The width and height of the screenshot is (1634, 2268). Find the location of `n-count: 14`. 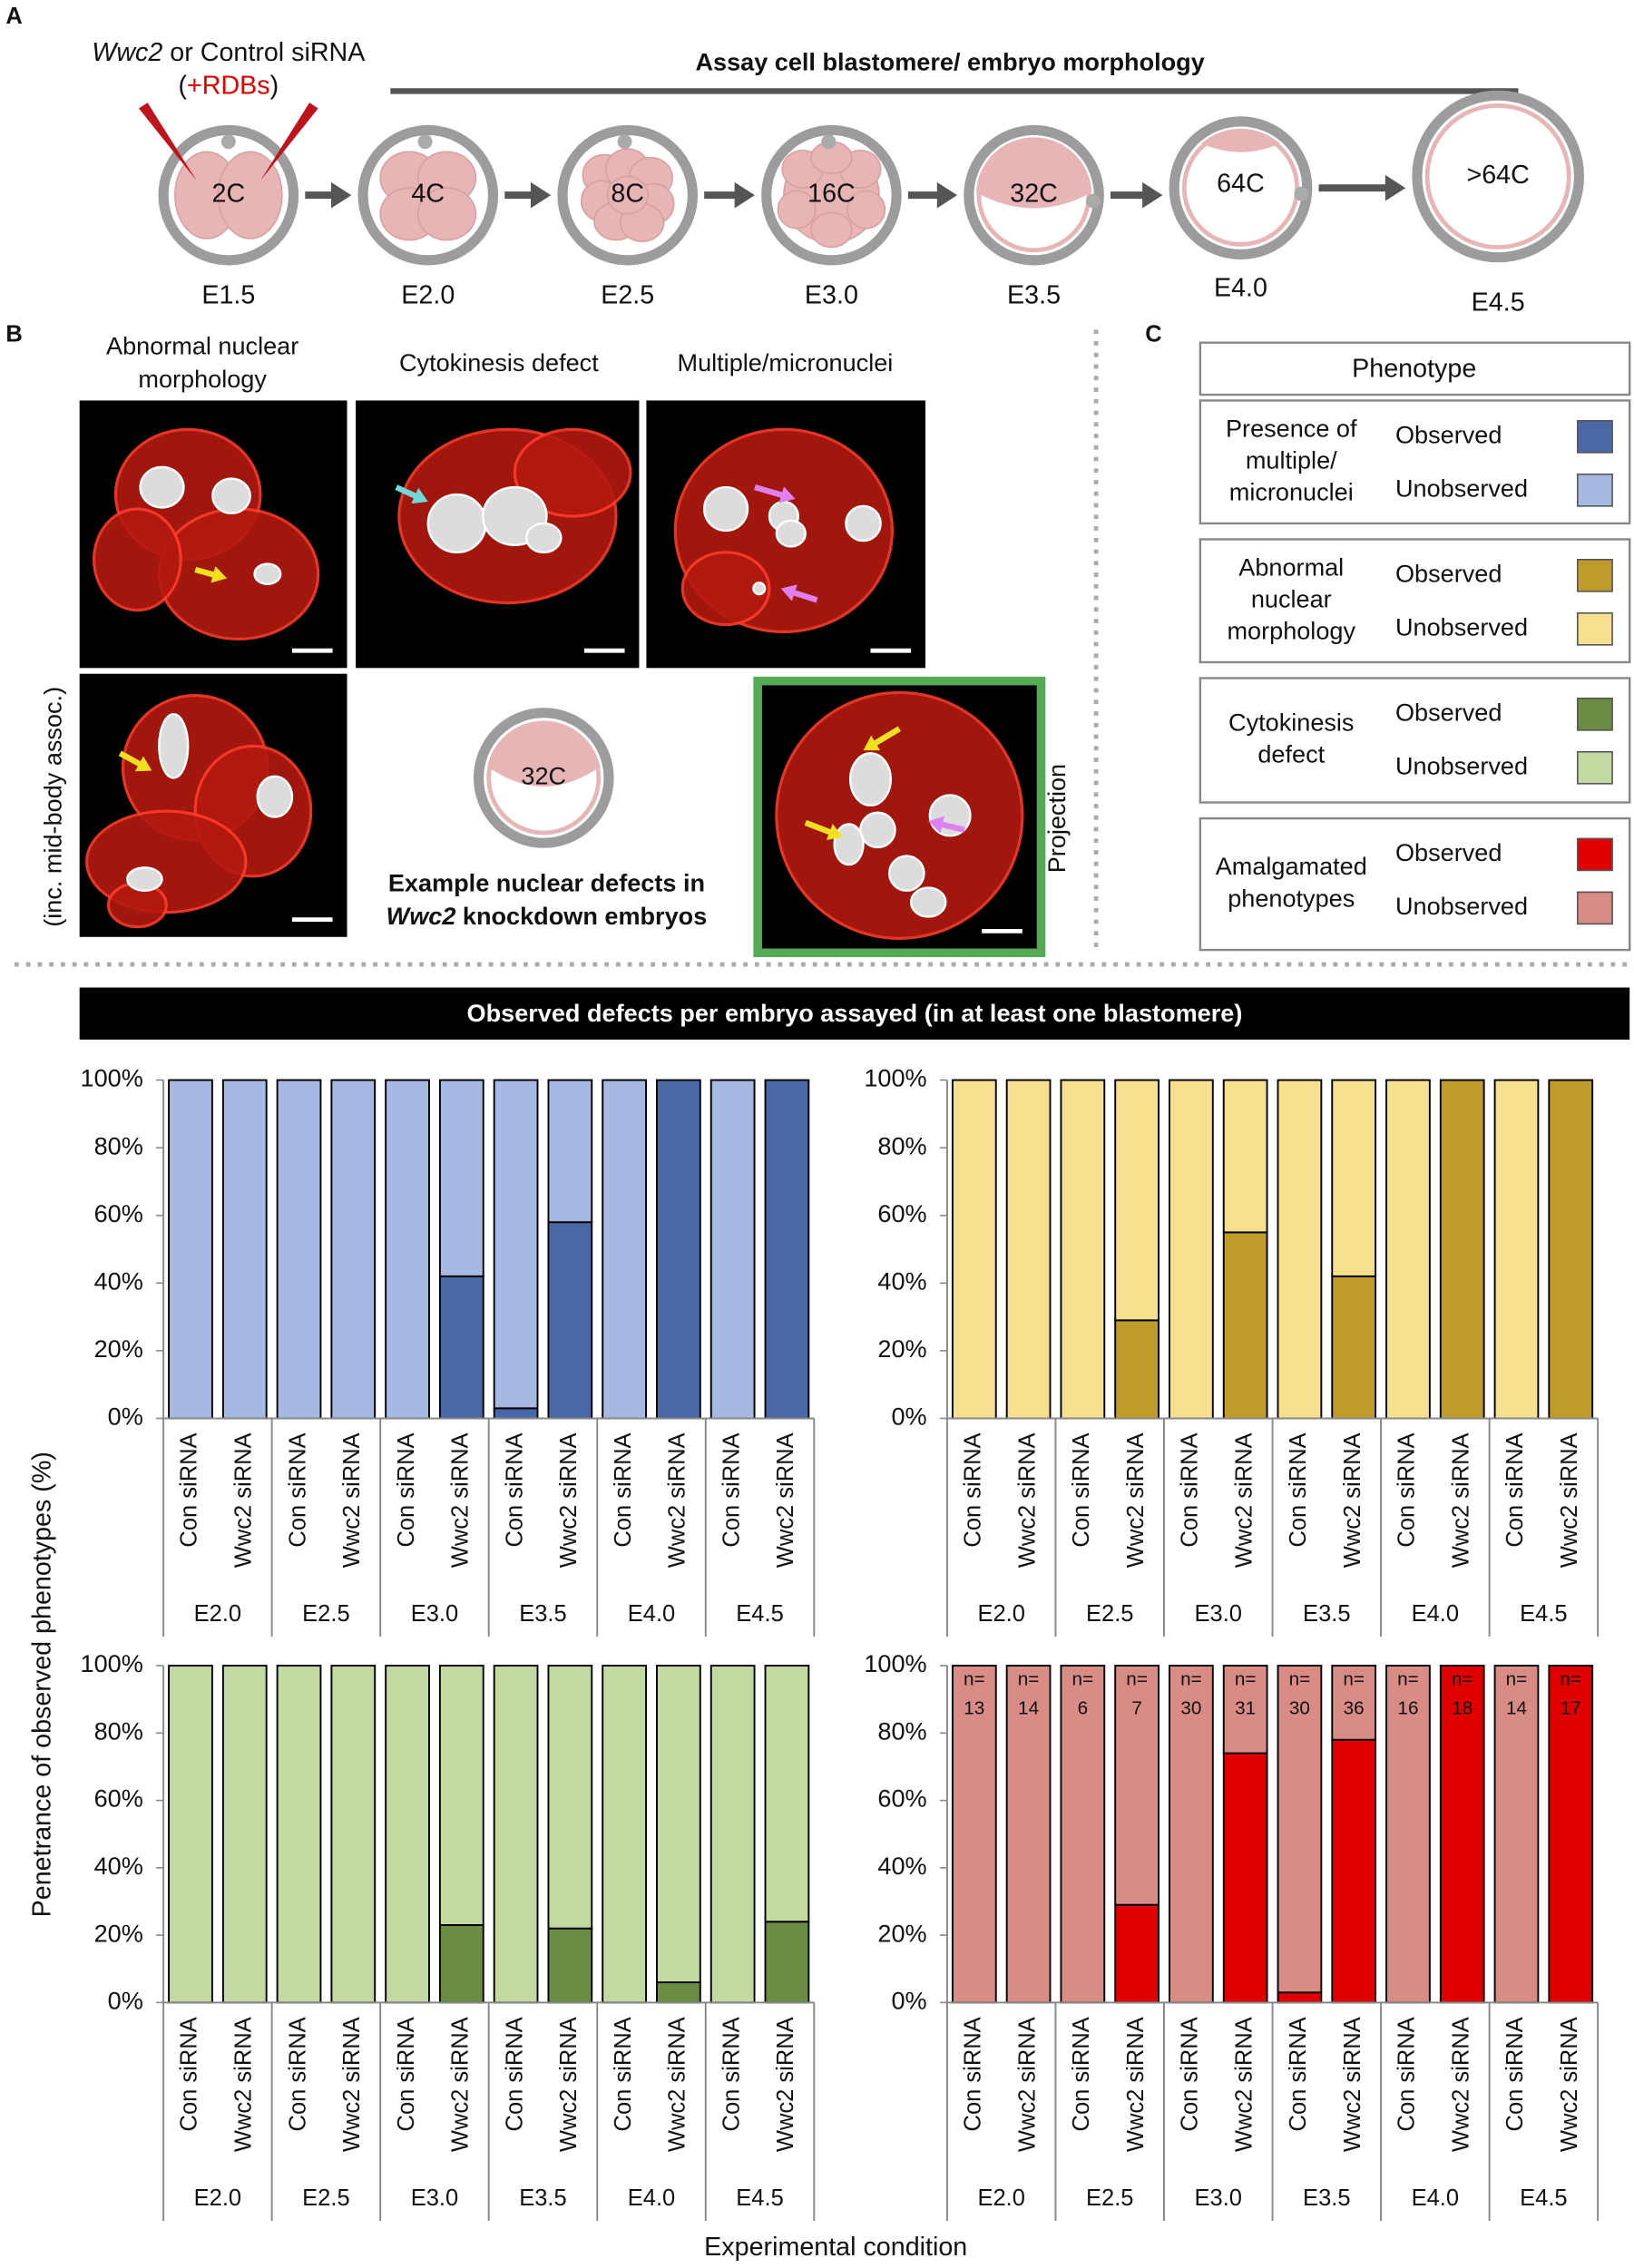

n-count: 14 is located at coordinates (1517, 1708).